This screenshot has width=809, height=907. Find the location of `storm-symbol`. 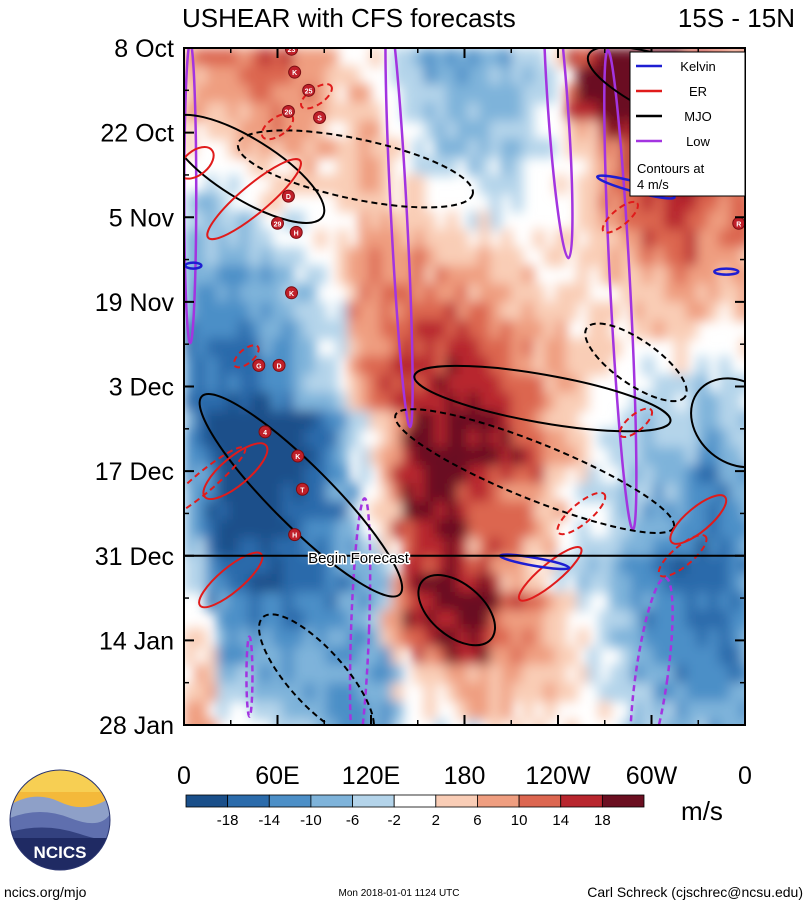

storm-symbol is located at coordinates (320, 118).